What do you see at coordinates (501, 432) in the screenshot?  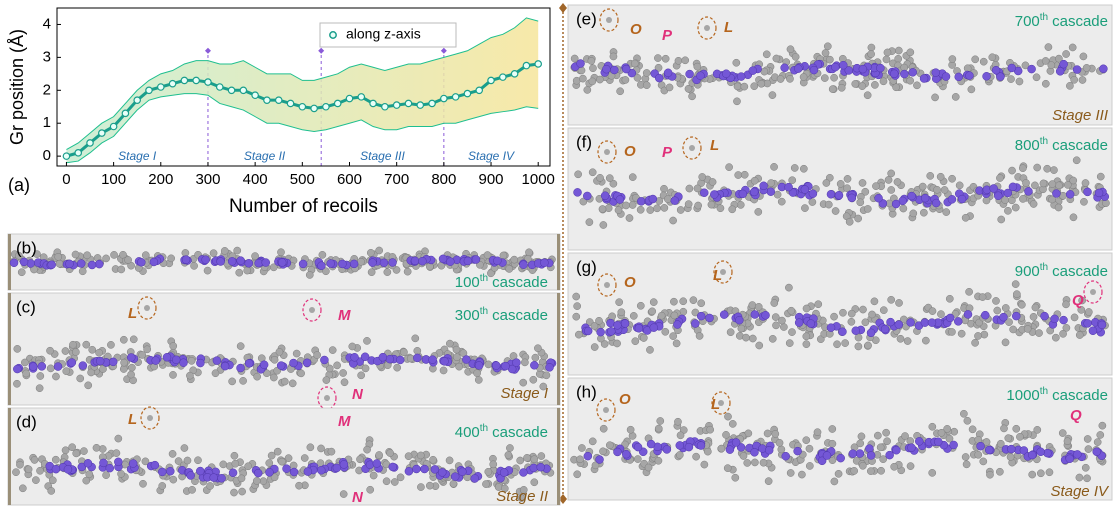 I see `cascade-label: 400th cascade` at bounding box center [501, 432].